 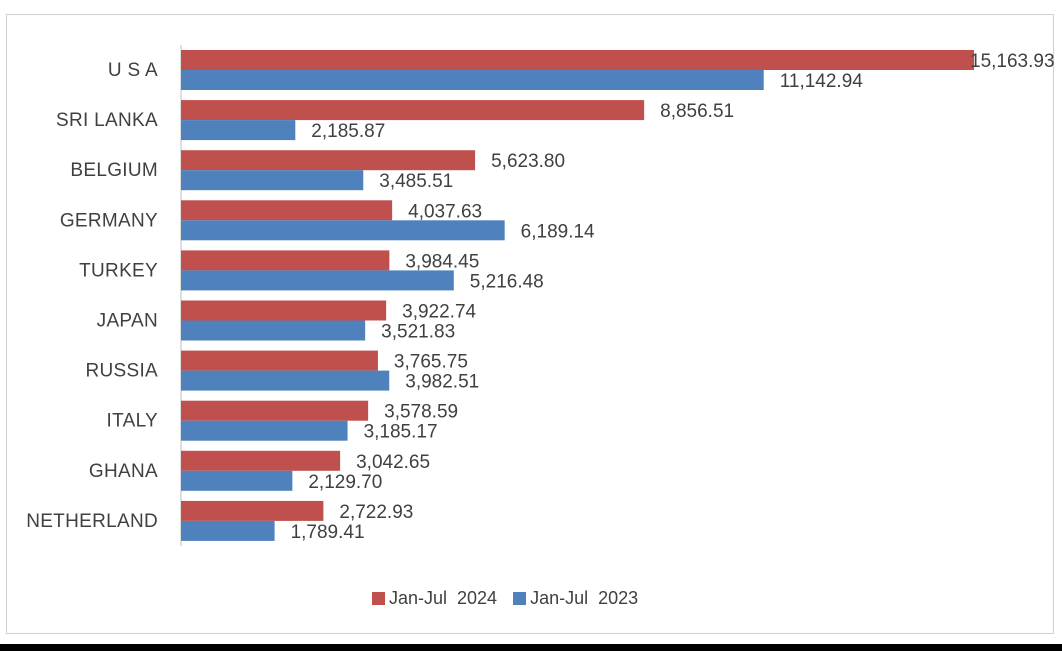 What do you see at coordinates (133, 421) in the screenshot?
I see `category-label: ITALY` at bounding box center [133, 421].